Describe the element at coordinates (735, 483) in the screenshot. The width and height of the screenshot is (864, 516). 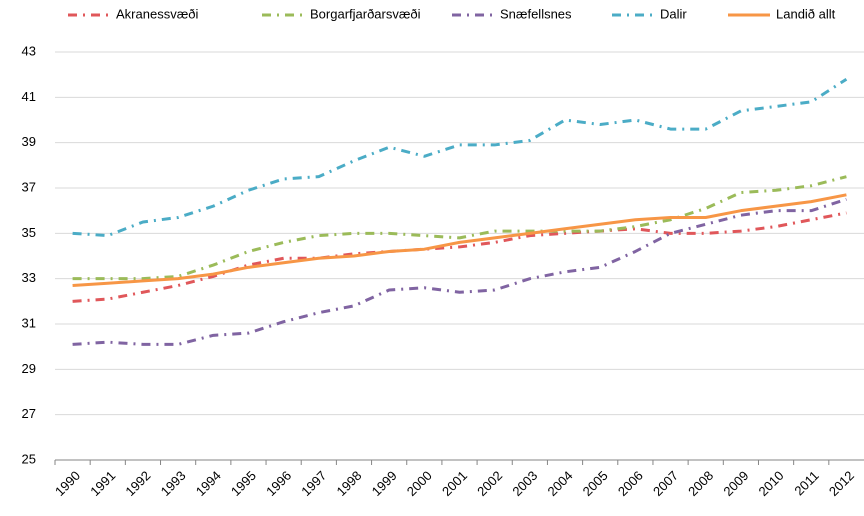
I see `x-tick-label: 2009` at that location.